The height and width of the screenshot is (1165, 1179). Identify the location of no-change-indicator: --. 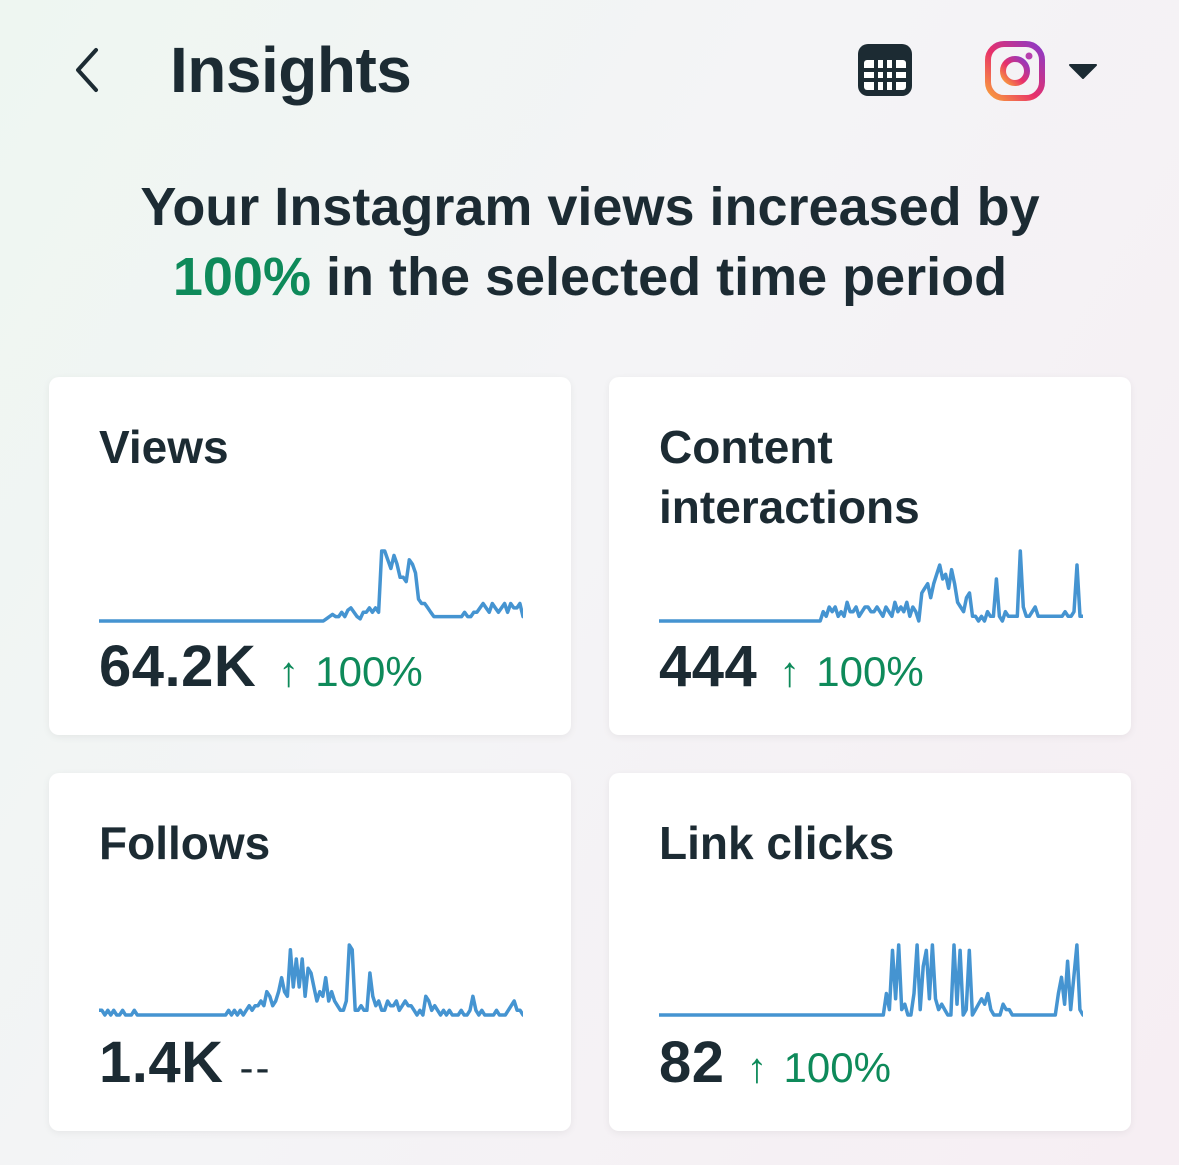
(255, 1067).